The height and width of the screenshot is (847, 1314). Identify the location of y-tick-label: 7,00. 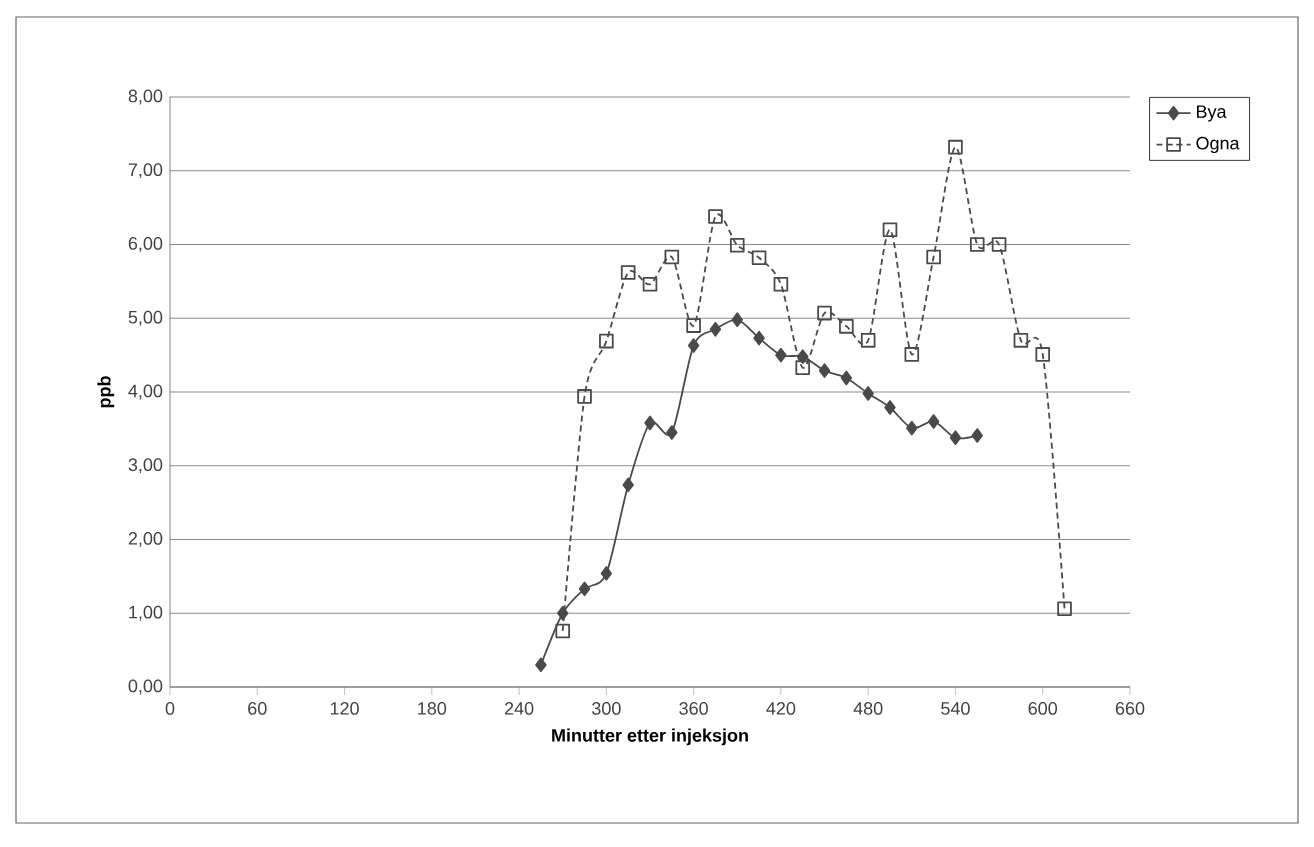
(145, 171).